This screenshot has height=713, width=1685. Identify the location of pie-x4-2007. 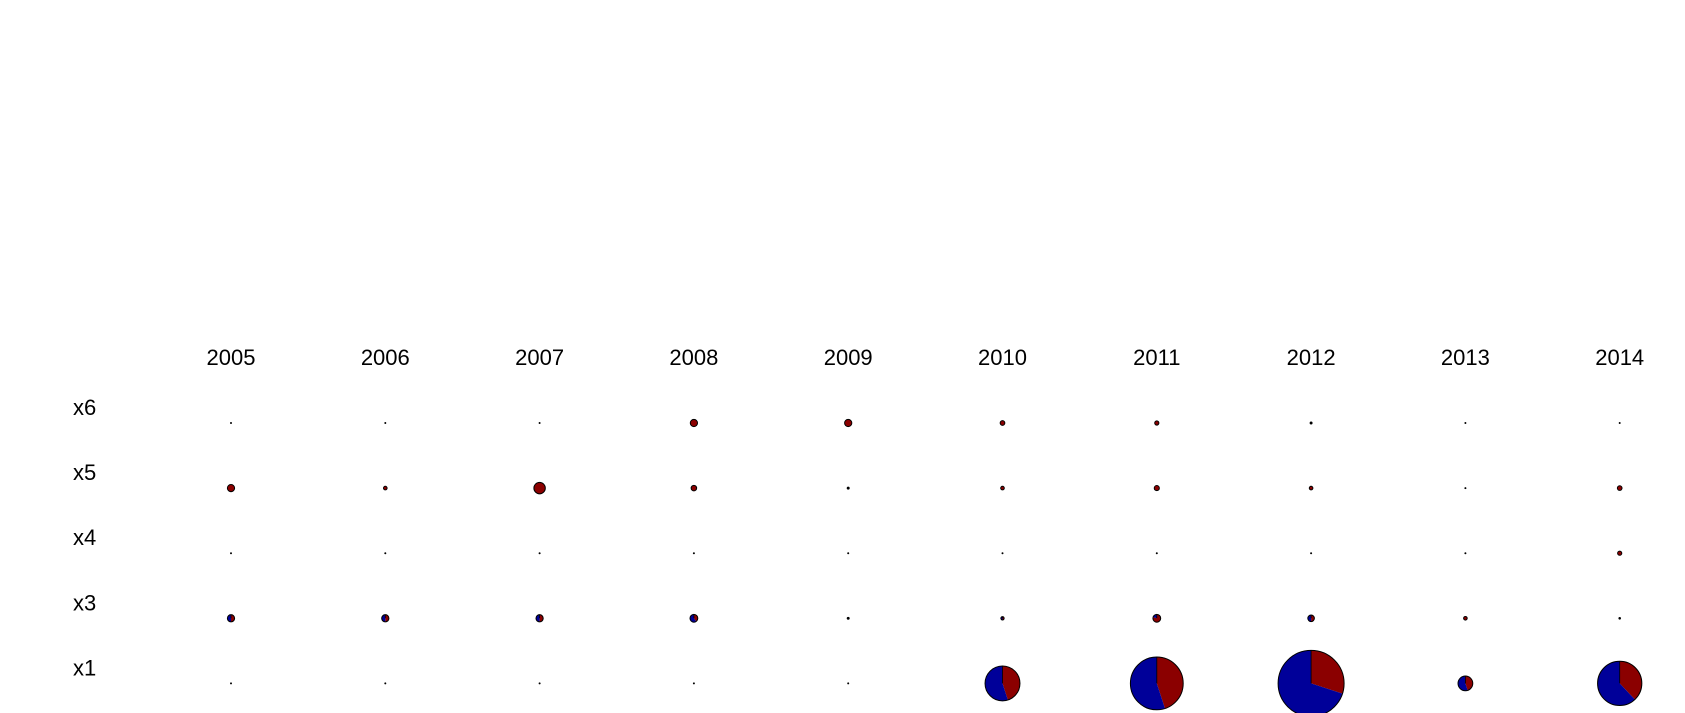
(539, 553).